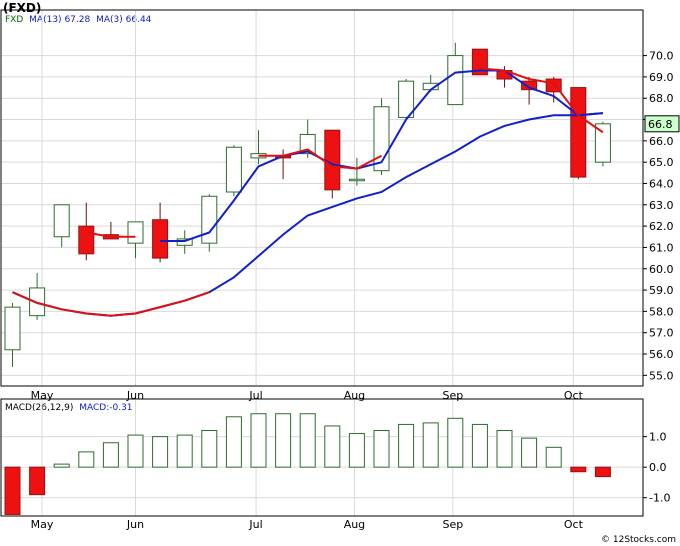  What do you see at coordinates (661, 375) in the screenshot?
I see `price-tick-label: 55.0` at bounding box center [661, 375].